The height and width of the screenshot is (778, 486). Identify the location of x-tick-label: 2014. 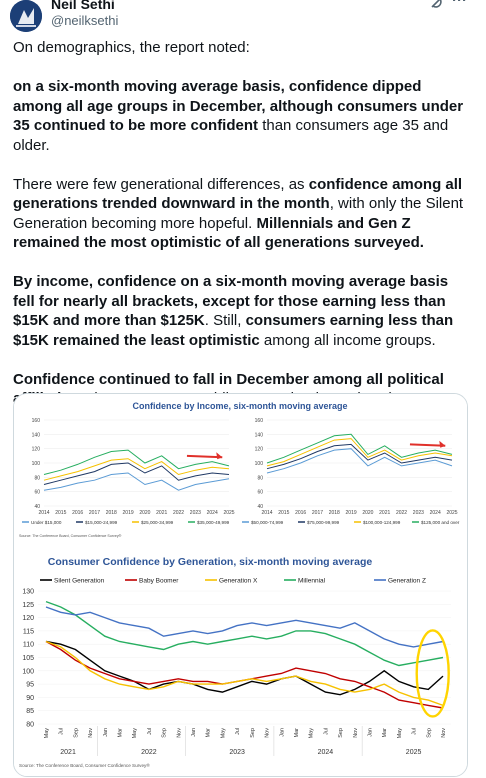
(266, 513).